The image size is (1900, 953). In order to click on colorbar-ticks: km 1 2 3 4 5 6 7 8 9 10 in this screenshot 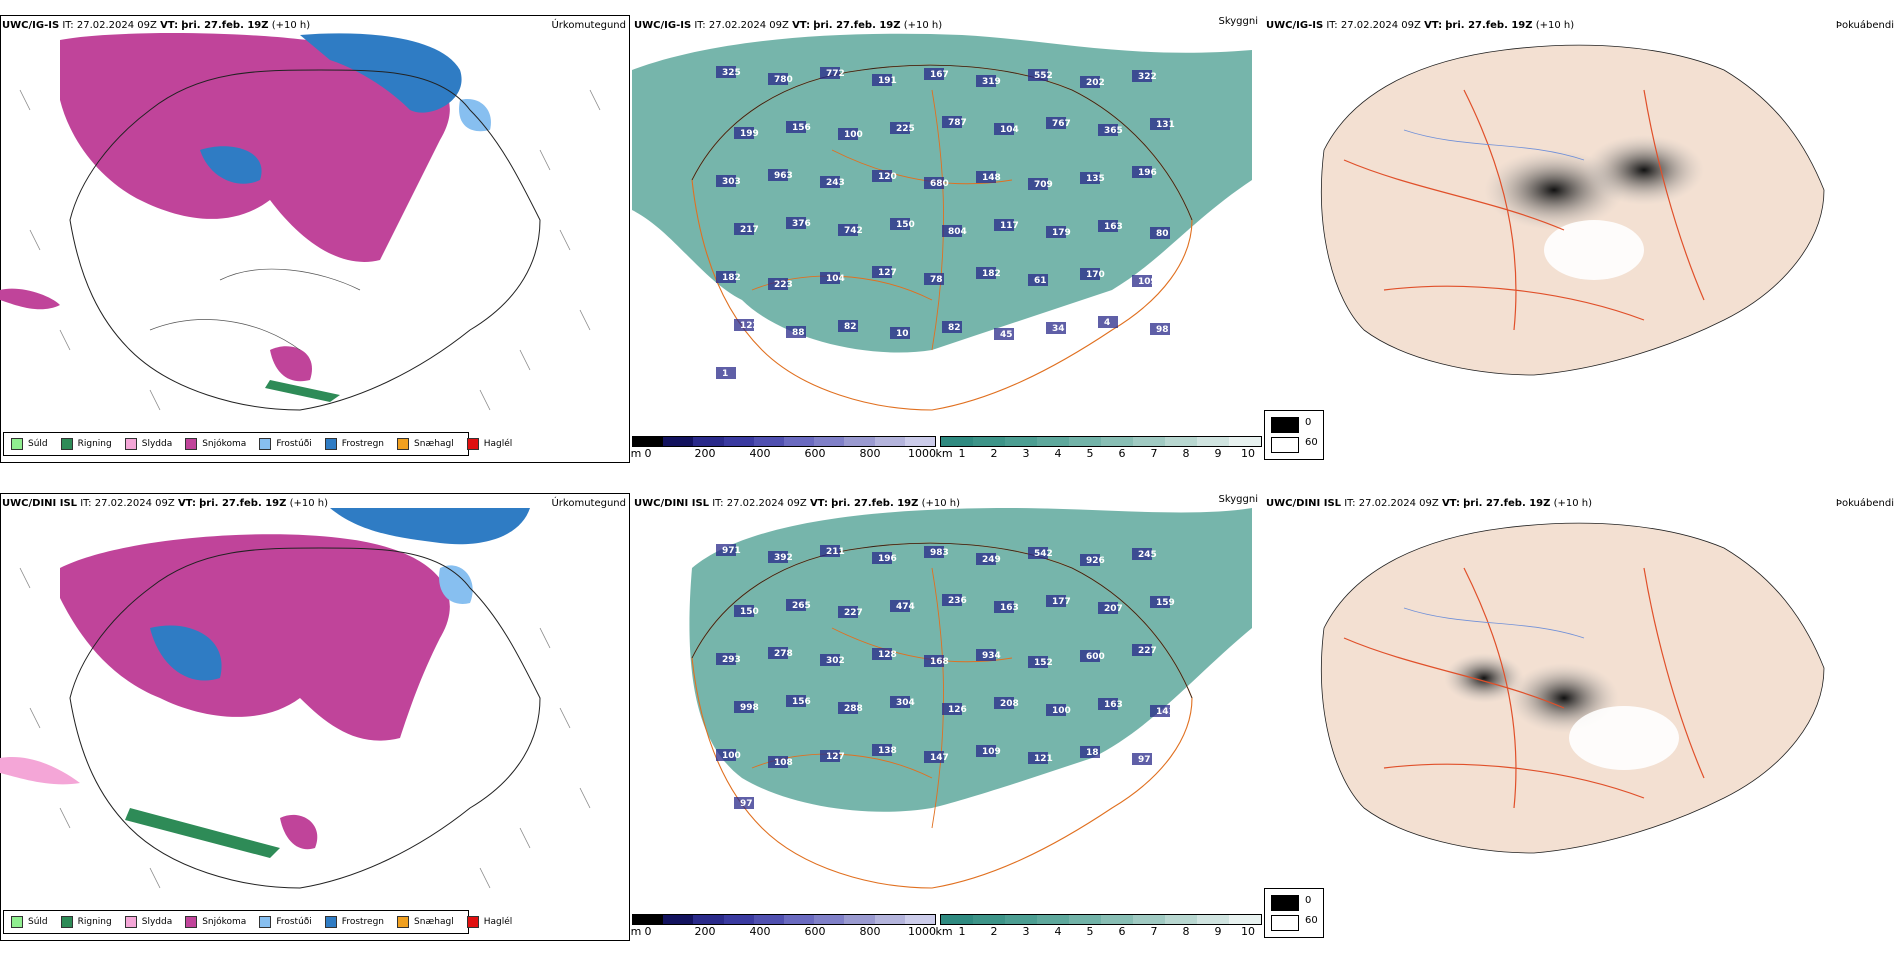, I will do `click(1098, 454)`.